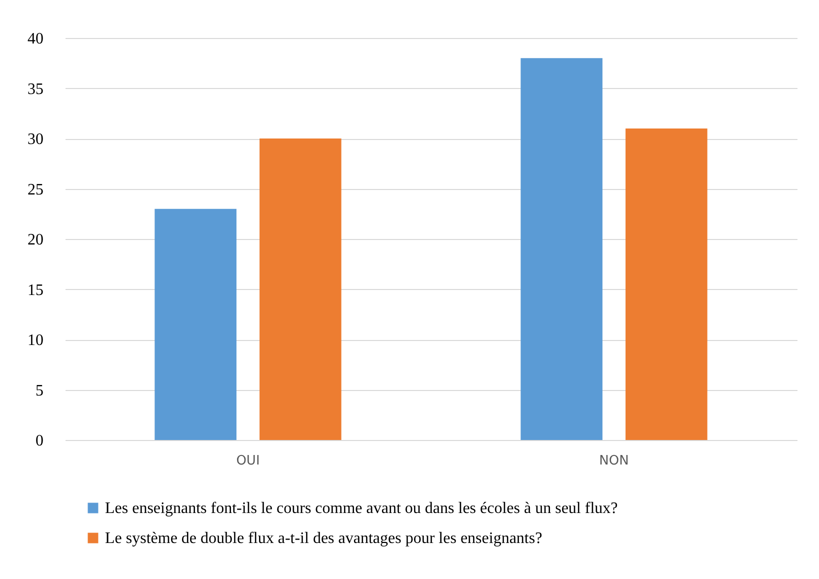 This screenshot has height=579, width=819. Describe the element at coordinates (40, 441) in the screenshot. I see `y-tick-label: 0` at that location.